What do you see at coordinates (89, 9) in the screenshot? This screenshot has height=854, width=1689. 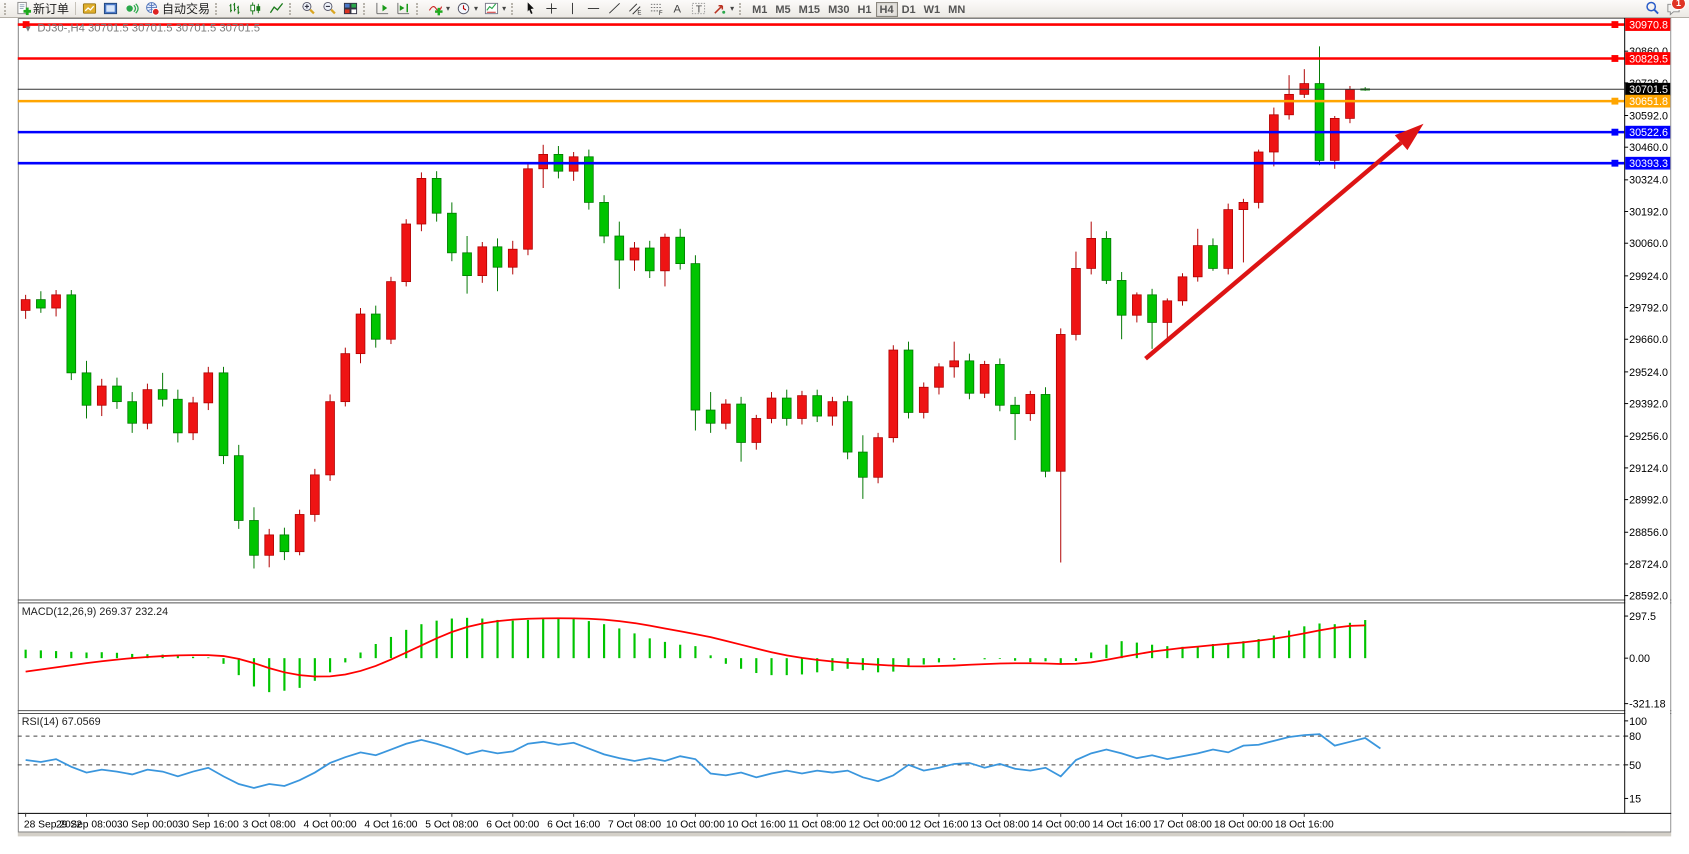 I see `chart-window-button` at bounding box center [89, 9].